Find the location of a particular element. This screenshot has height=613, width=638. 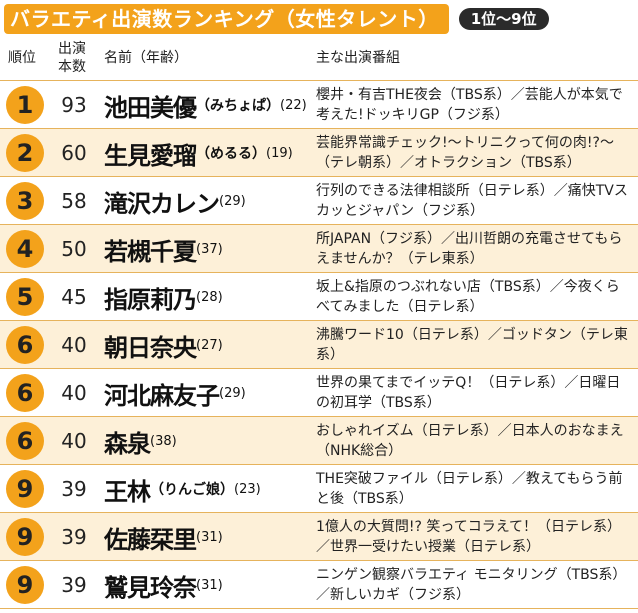

rank-badge: 3 is located at coordinates (25, 201).